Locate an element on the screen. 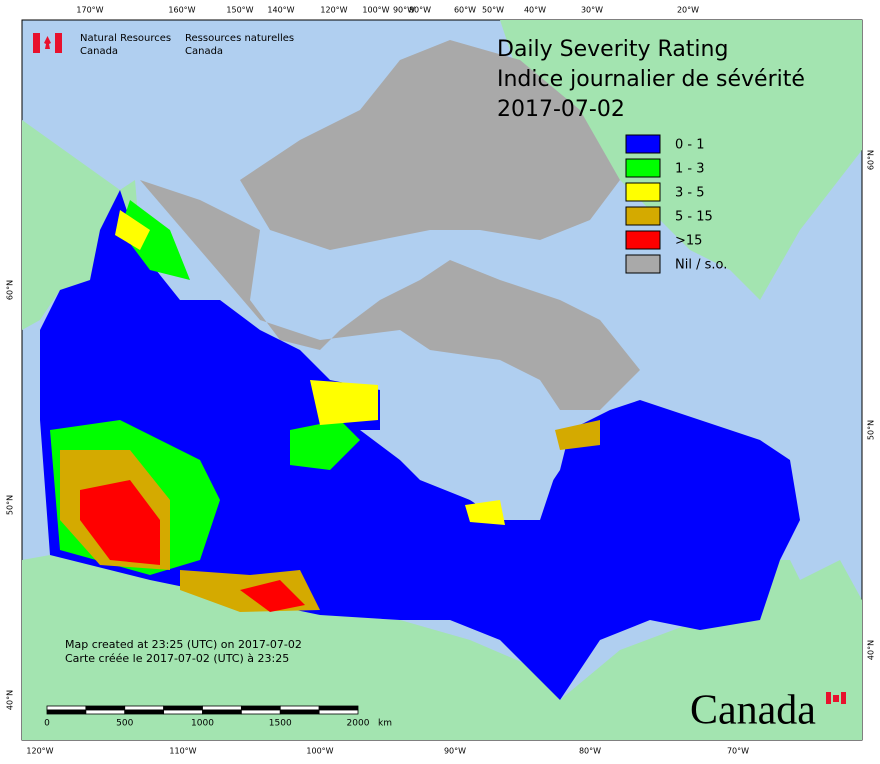 The width and height of the screenshot is (880, 764). legend-label: 0 - 1 is located at coordinates (690, 145).